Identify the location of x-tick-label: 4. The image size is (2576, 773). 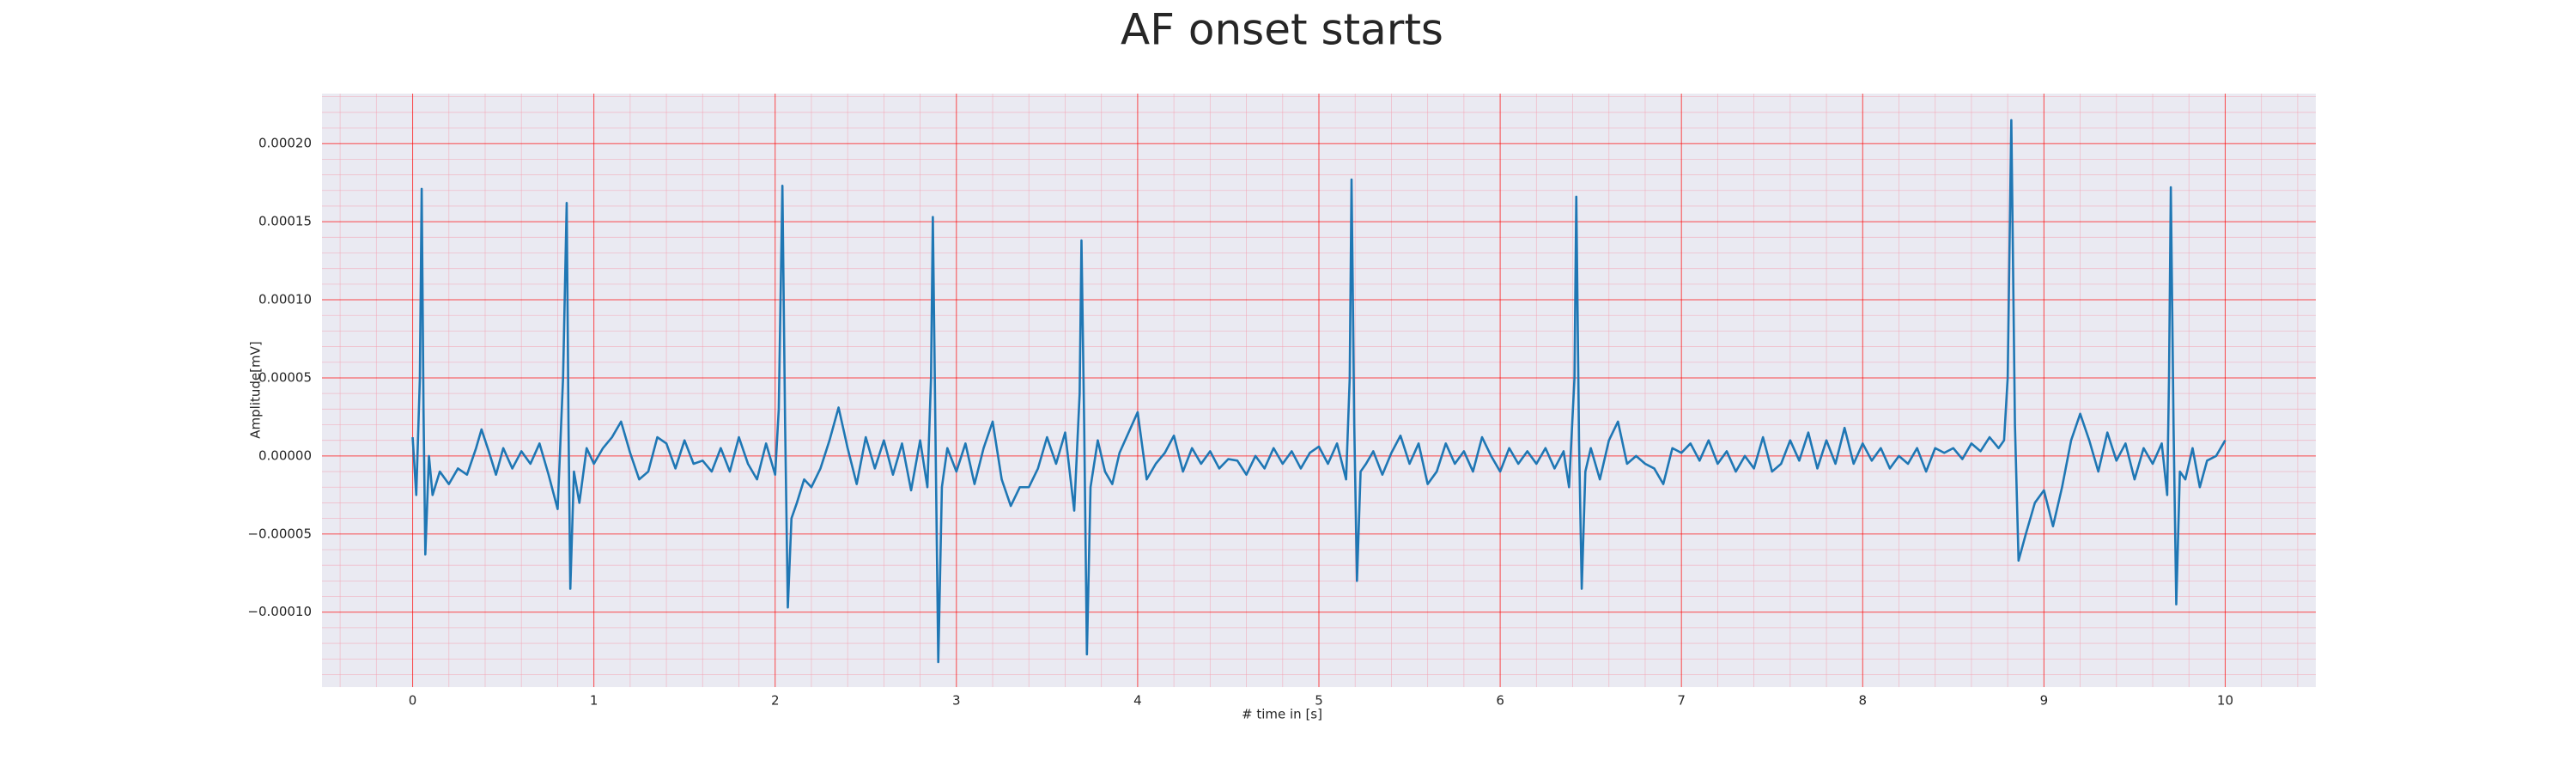
(1137, 701).